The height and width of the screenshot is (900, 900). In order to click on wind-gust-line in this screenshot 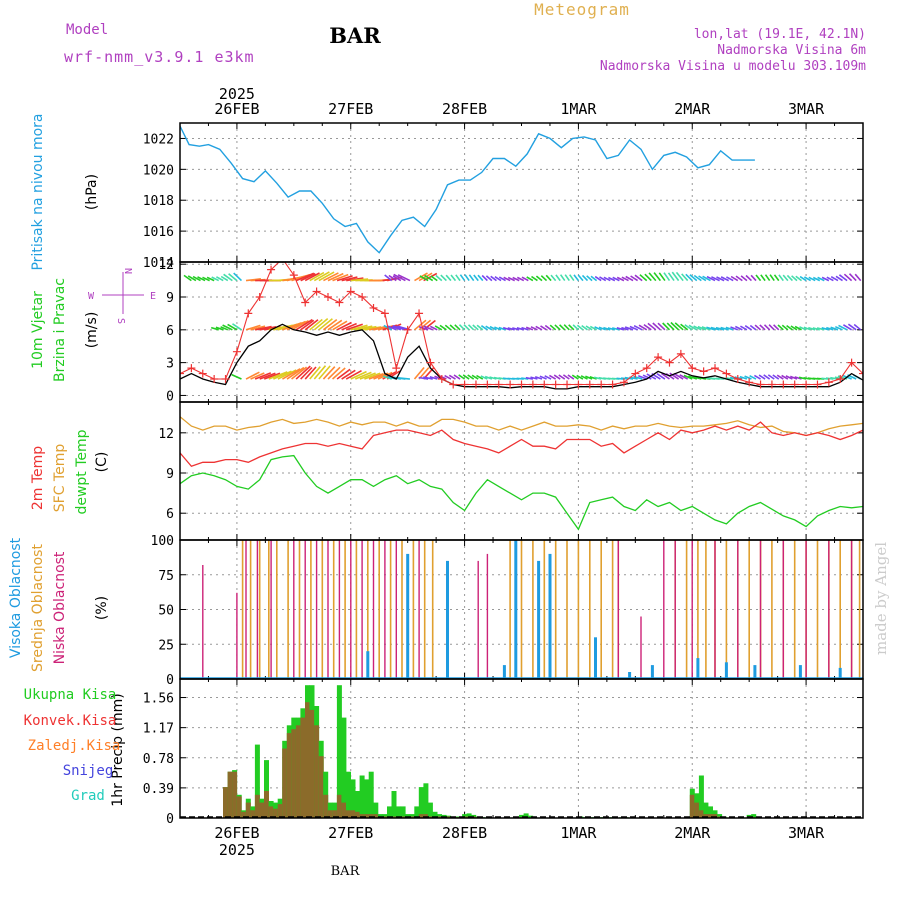, I will do `click(521, 324)`.